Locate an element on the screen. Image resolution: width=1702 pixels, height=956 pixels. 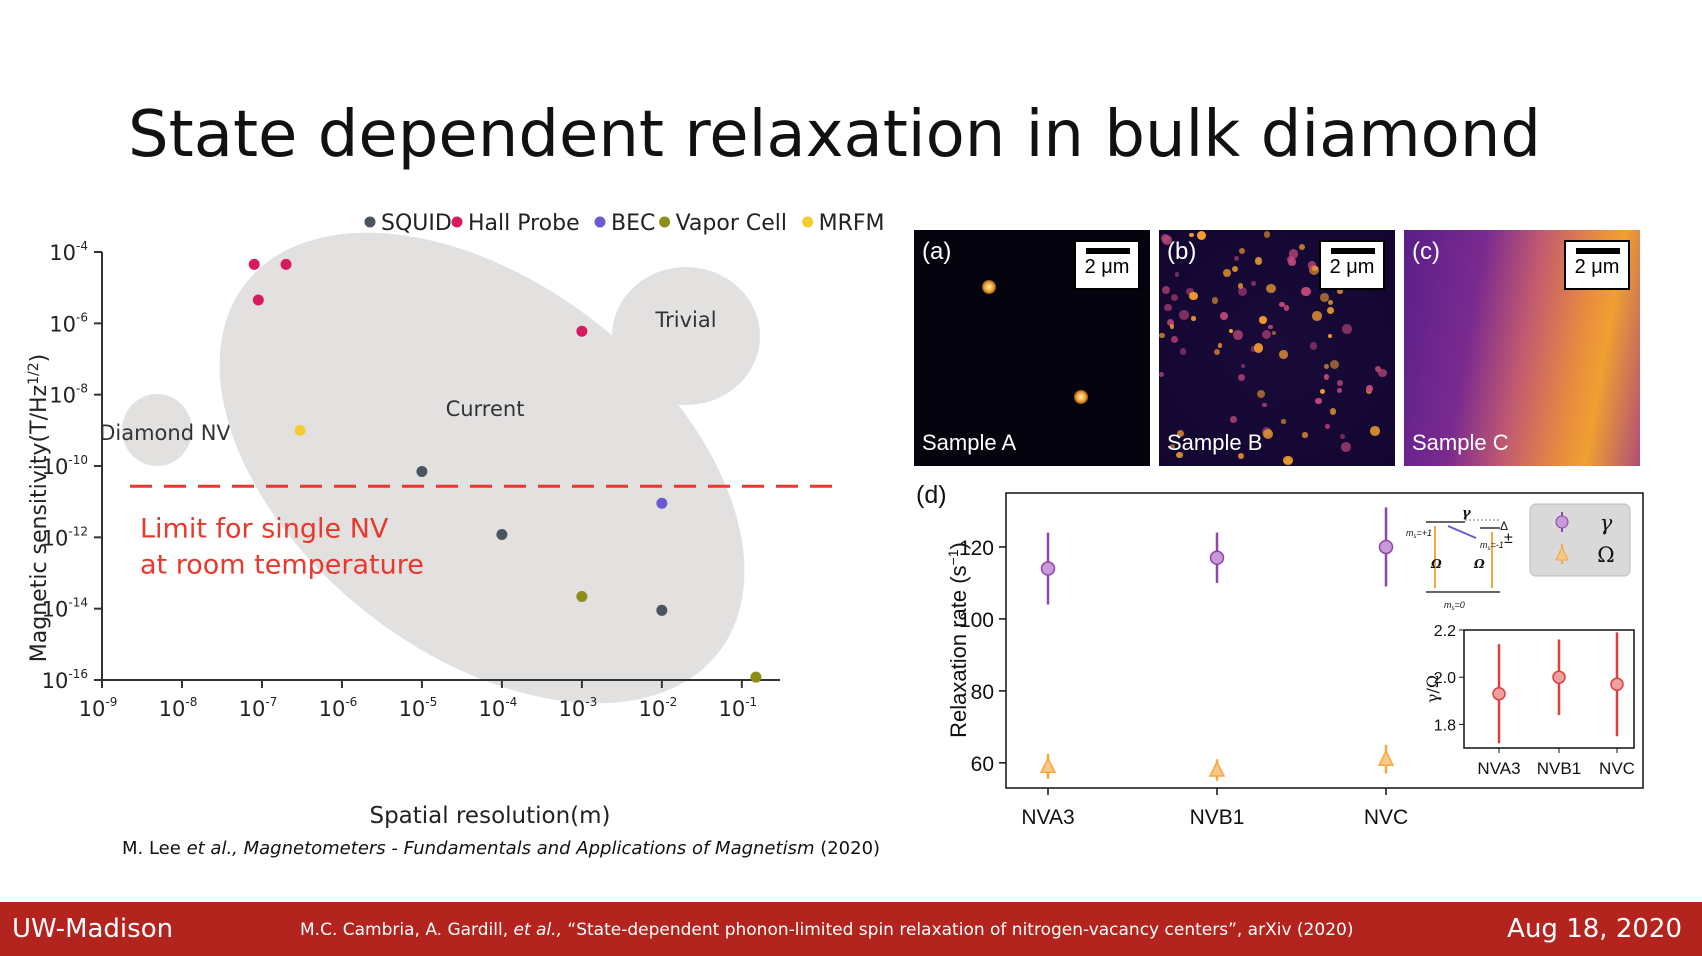
legend-box is located at coordinates (1580, 540).